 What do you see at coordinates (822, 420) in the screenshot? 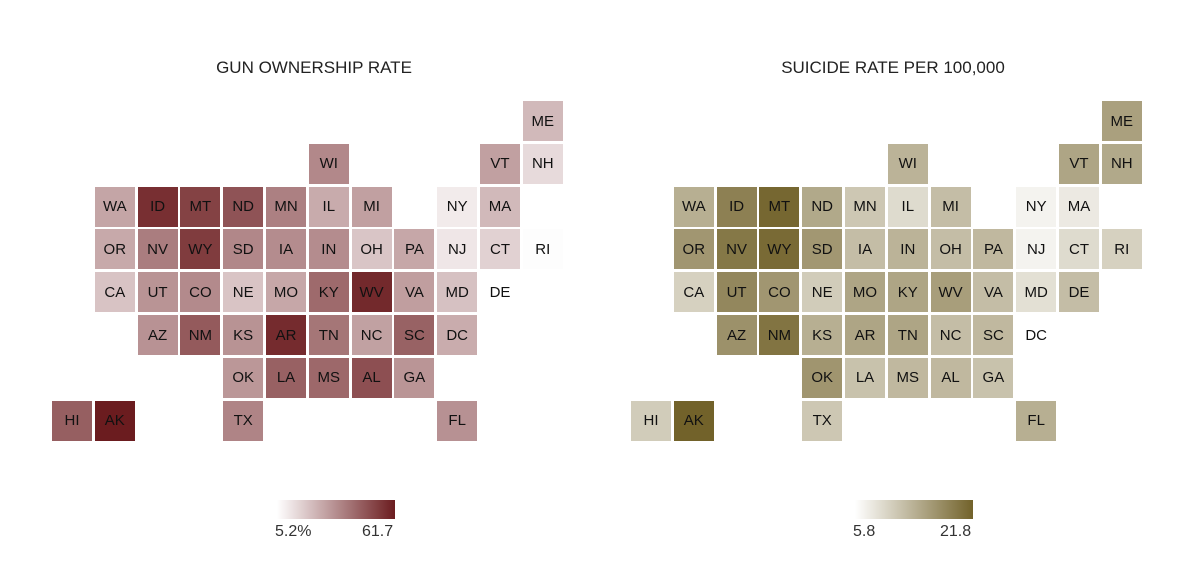
I see `state-tile-tx: TX` at bounding box center [822, 420].